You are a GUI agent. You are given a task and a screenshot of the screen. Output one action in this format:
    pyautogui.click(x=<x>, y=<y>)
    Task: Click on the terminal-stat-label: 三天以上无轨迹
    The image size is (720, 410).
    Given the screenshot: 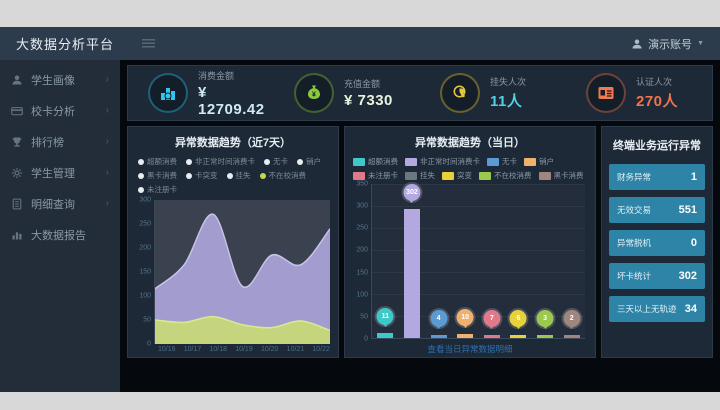 What is the action you would take?
    pyautogui.click(x=647, y=309)
    